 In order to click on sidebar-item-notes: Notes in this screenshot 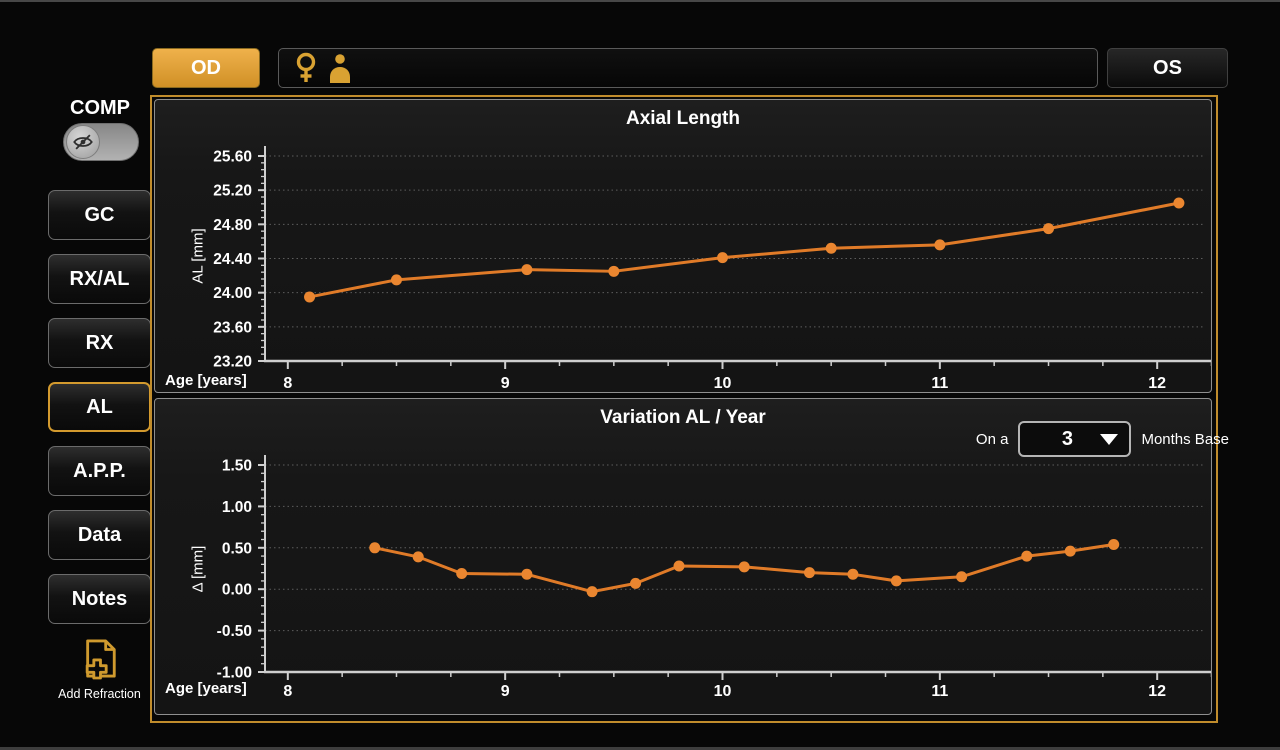, I will do `click(99, 599)`.